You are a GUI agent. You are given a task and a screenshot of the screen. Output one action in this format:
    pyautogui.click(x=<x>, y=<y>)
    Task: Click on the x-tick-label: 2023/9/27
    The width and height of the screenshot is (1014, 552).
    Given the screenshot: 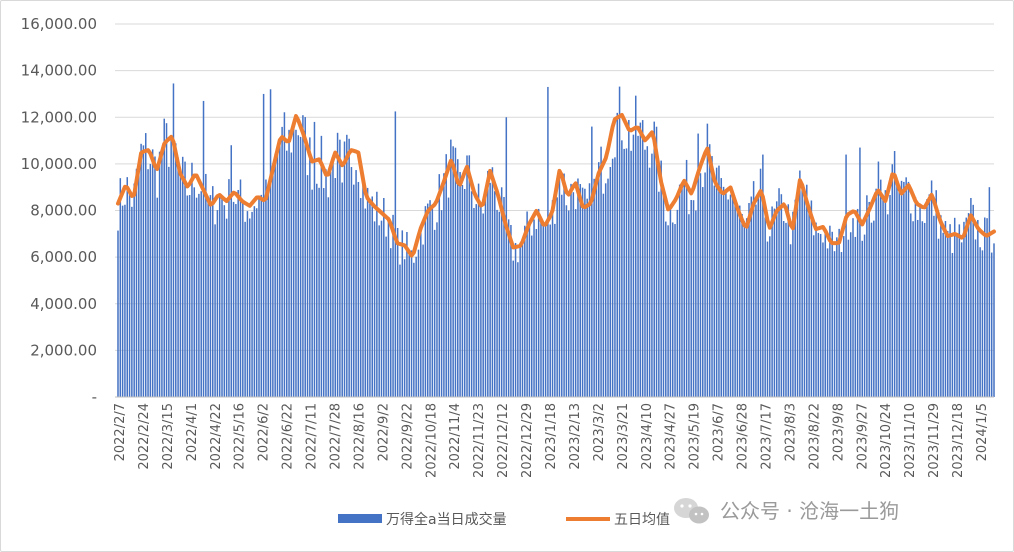 What is the action you would take?
    pyautogui.click(x=862, y=436)
    